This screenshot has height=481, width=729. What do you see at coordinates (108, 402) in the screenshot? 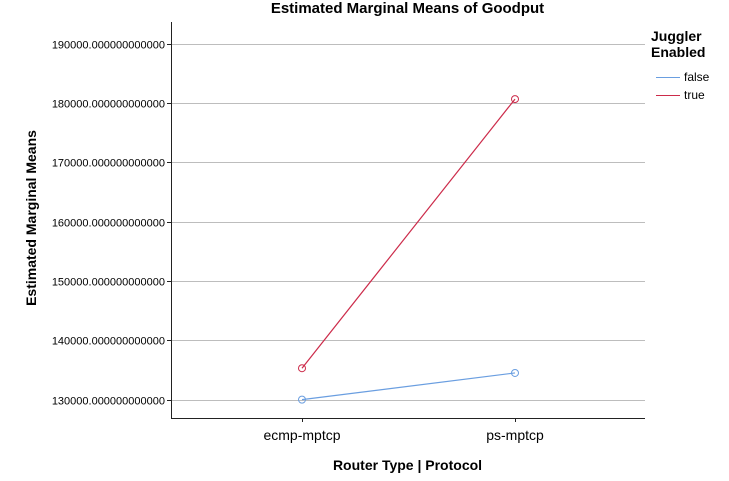
I see `y-tick-label-0: 130000.000000000000` at bounding box center [108, 402].